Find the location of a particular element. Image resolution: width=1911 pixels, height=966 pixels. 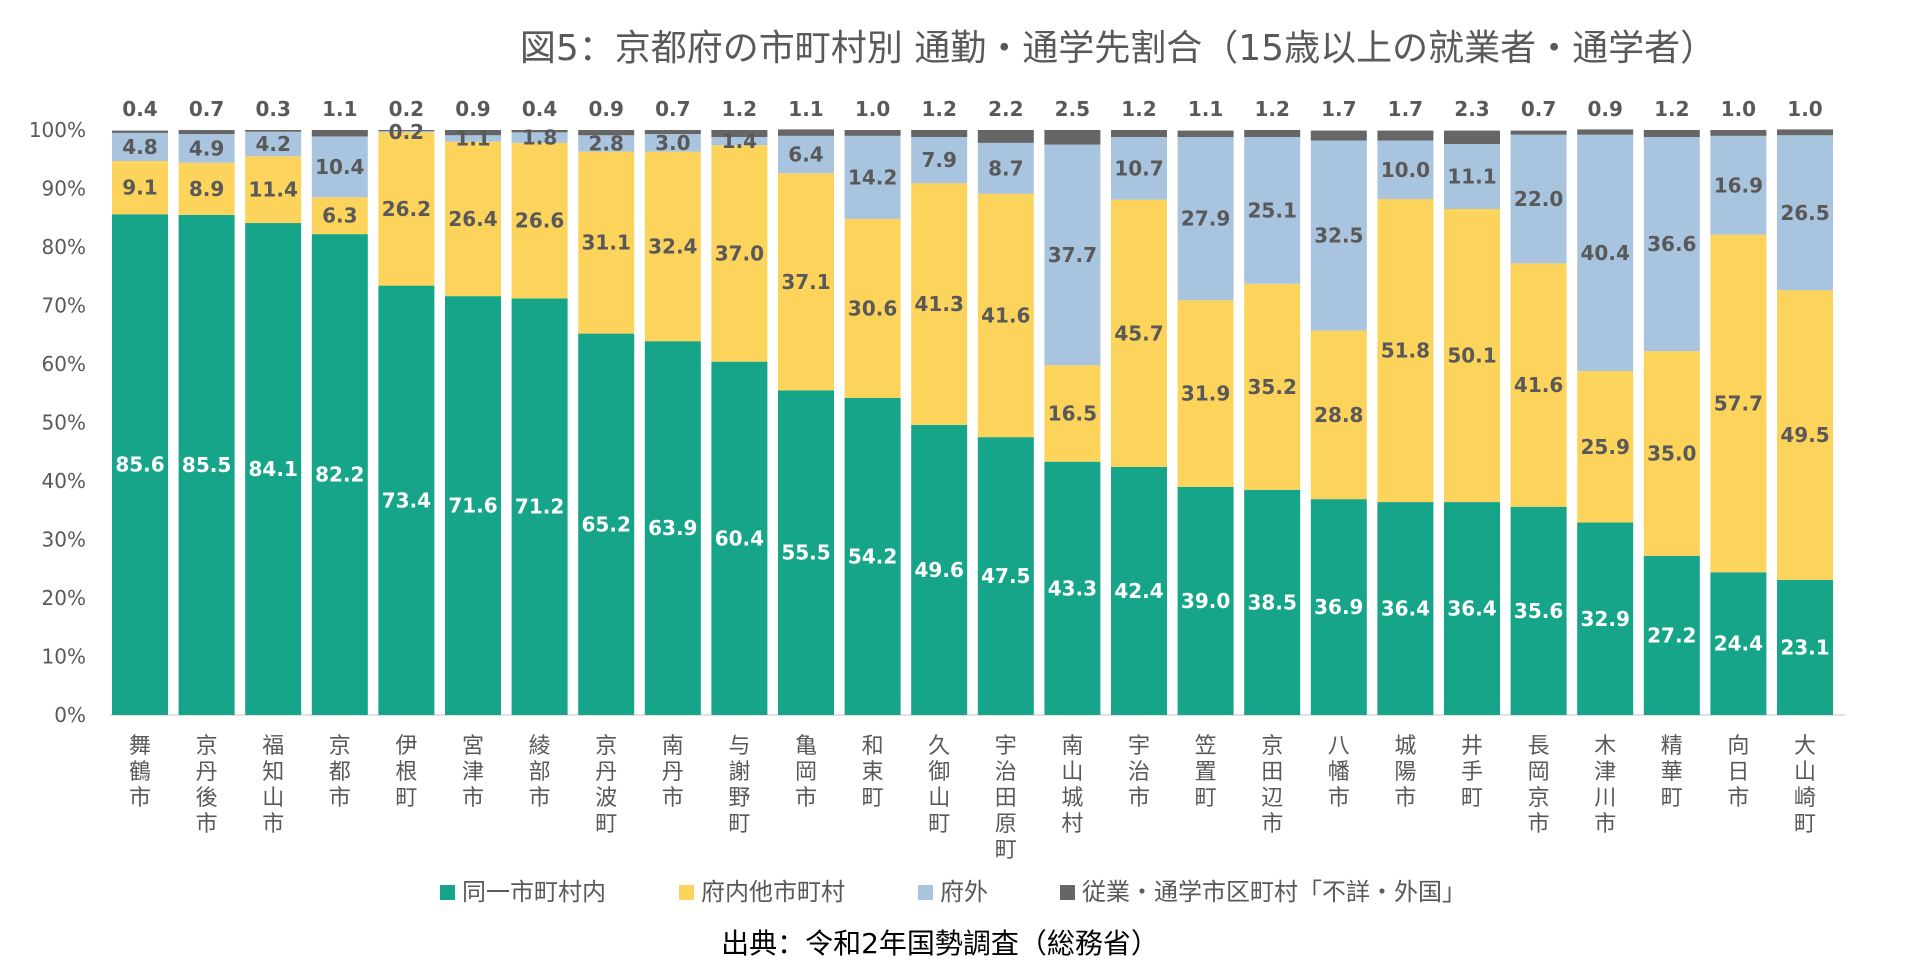

data-label: 2.3 is located at coordinates (1471, 109).